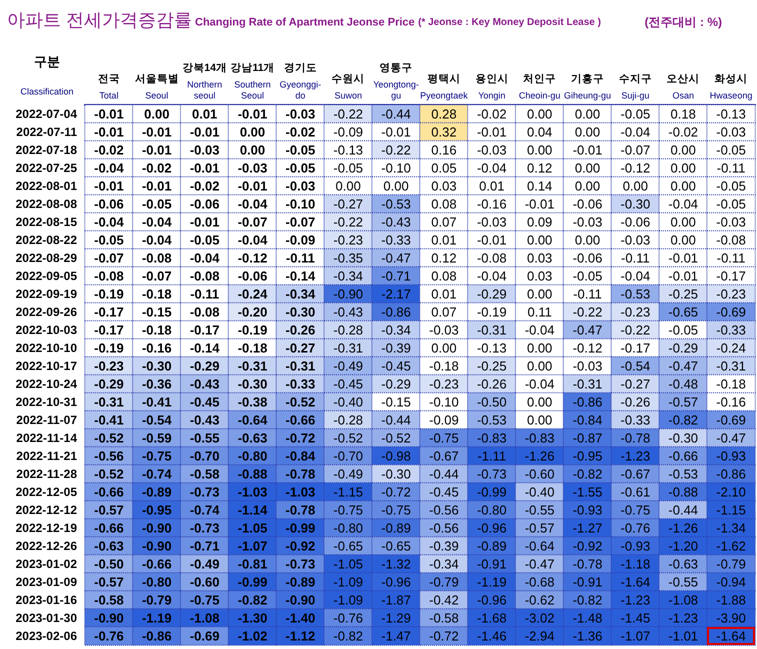  What do you see at coordinates (491, 510) in the screenshot?
I see `data-label: -0.80` at bounding box center [491, 510].